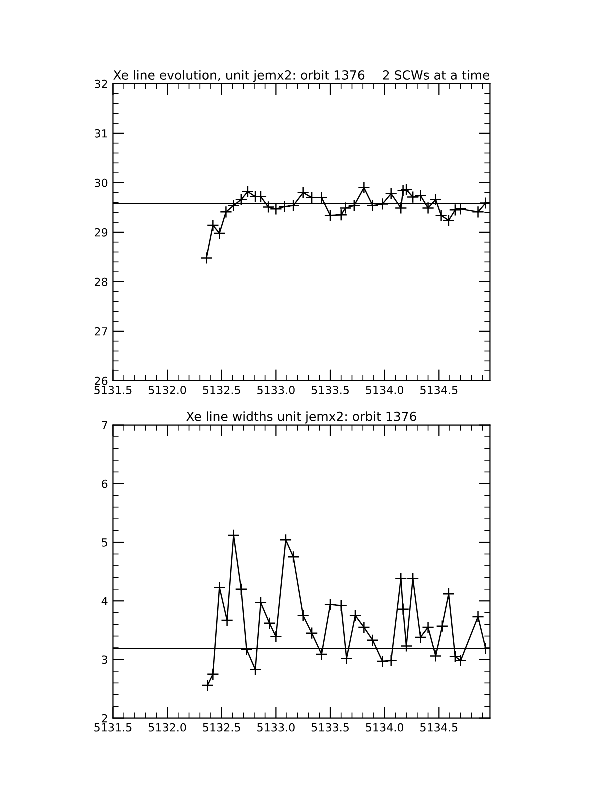 The image size is (612, 792). I want to click on y-tick-label: 7, so click(105, 425).